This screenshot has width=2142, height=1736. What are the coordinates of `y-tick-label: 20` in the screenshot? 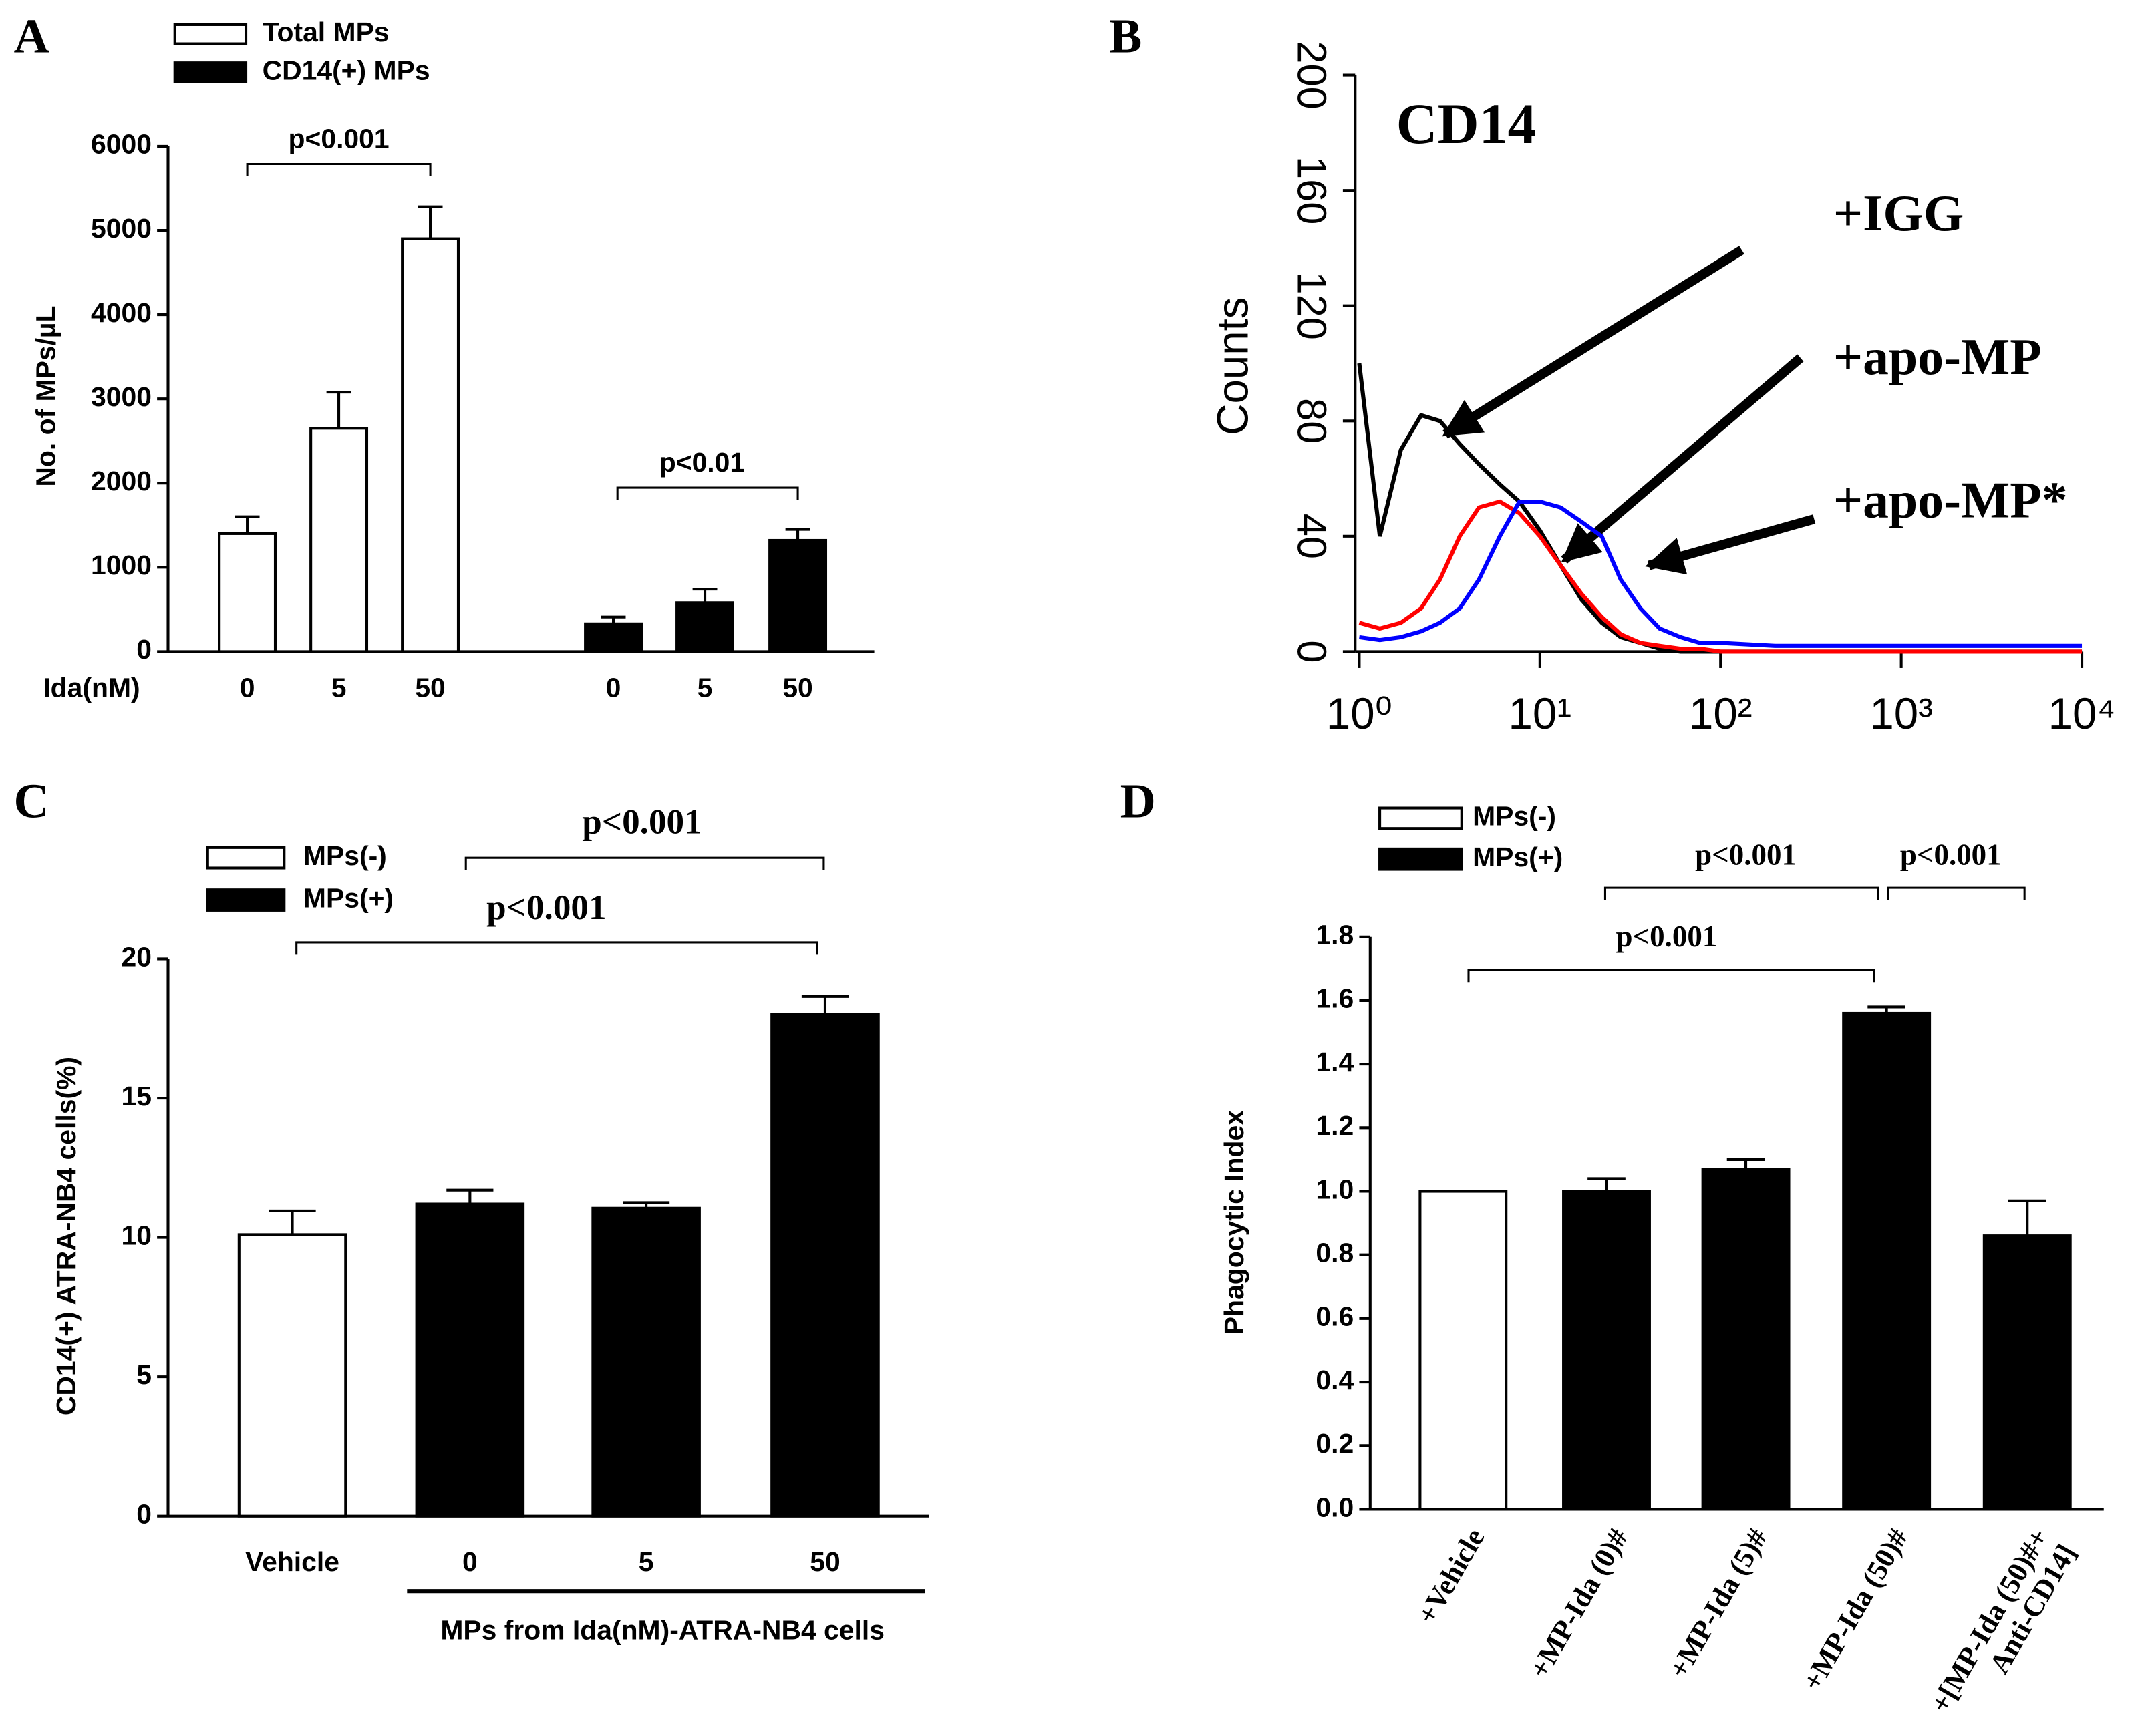 It's located at (136, 956).